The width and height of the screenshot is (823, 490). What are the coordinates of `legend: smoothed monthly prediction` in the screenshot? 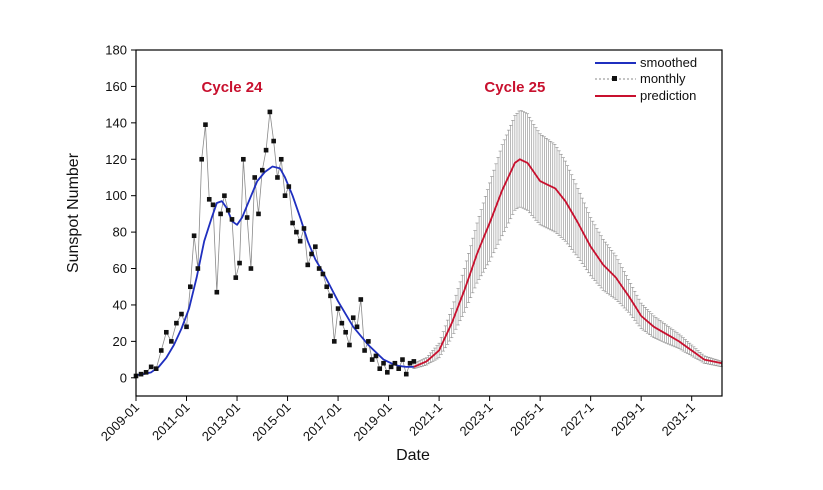 It's located at (654, 81).